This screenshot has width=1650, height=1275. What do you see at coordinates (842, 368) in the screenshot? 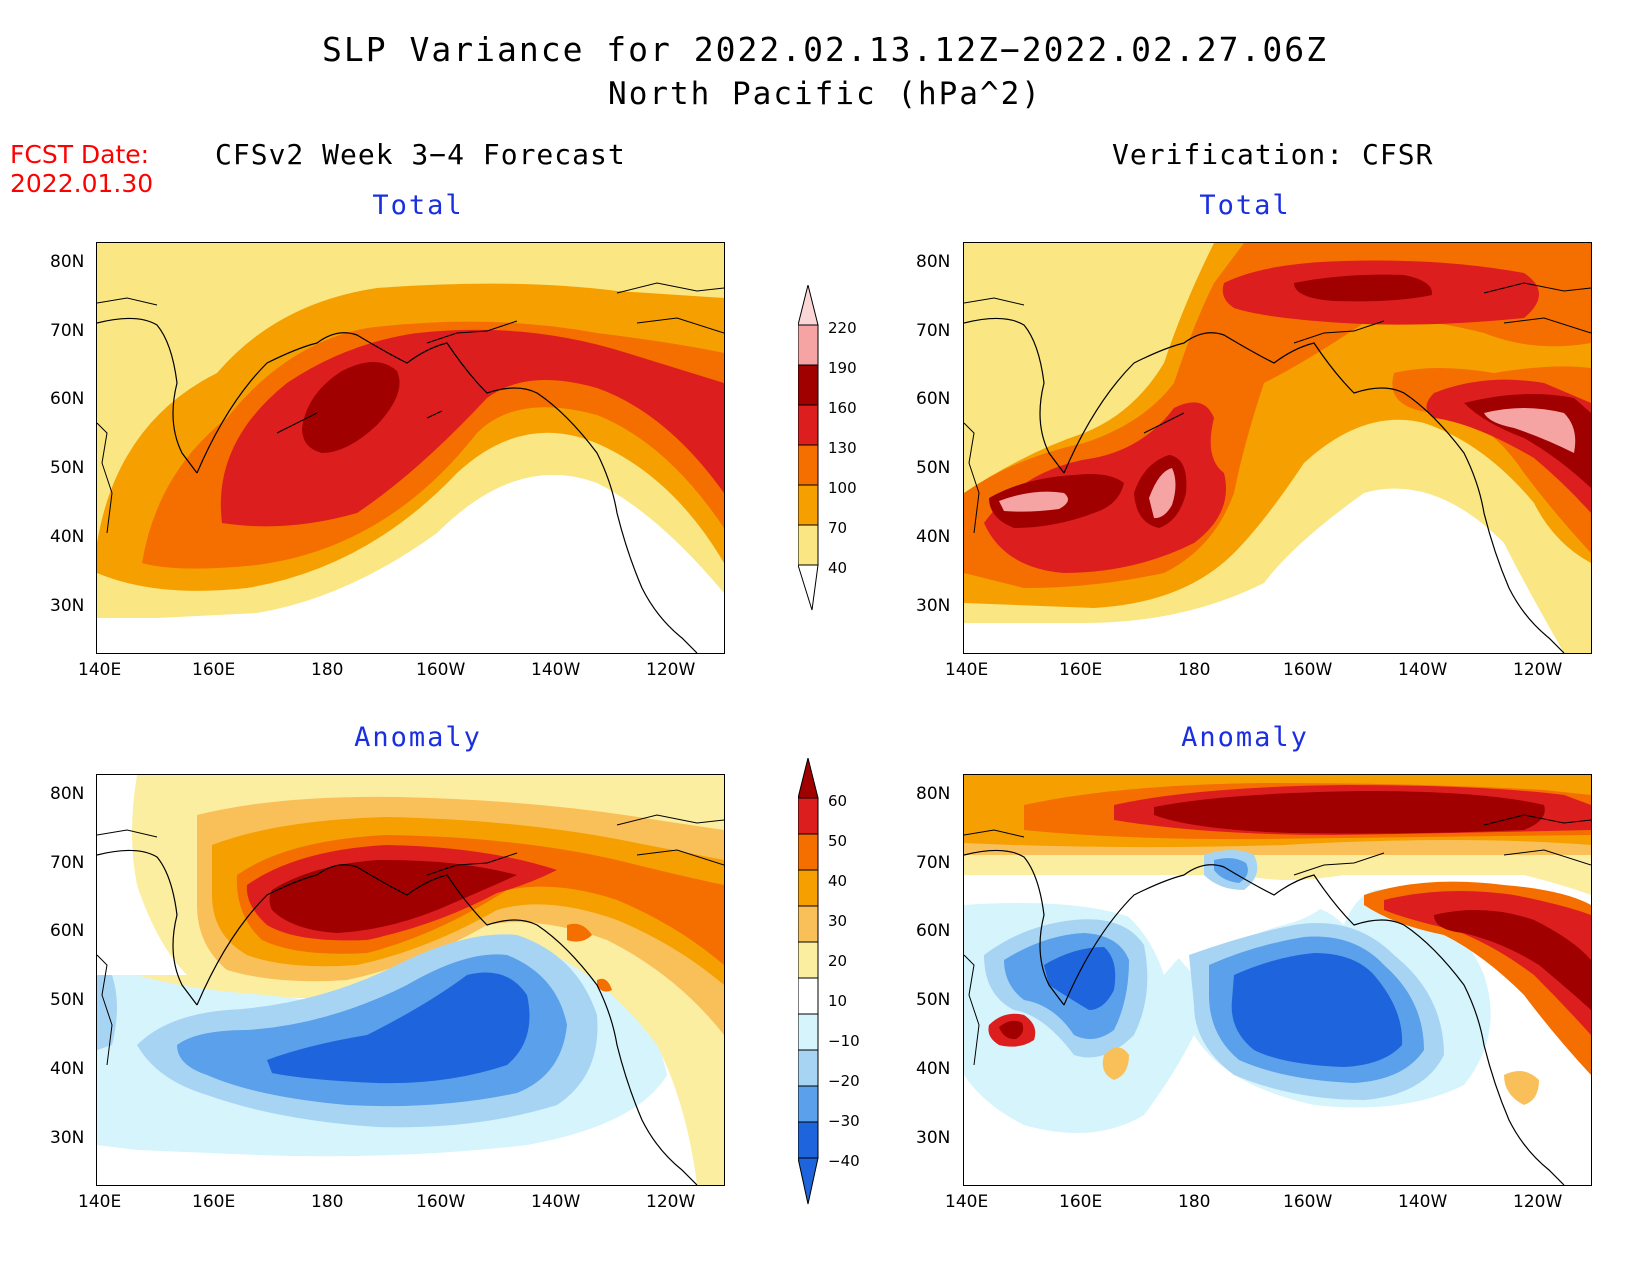
I see `colorbar-total-label: 190` at bounding box center [842, 368].